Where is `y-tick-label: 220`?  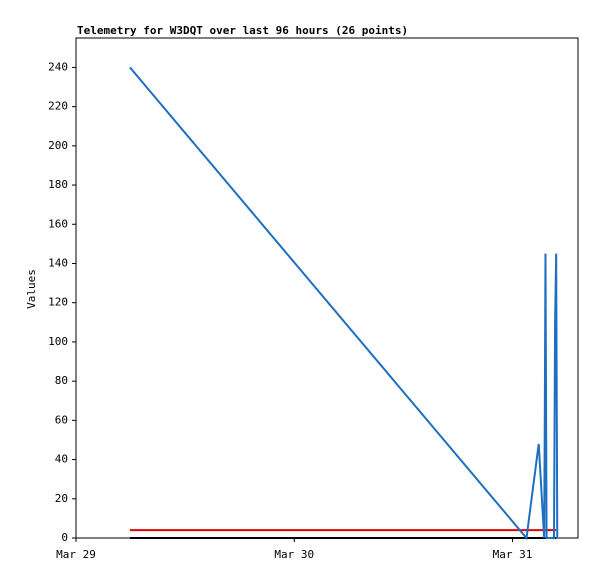 y-tick-label: 220 is located at coordinates (58, 106).